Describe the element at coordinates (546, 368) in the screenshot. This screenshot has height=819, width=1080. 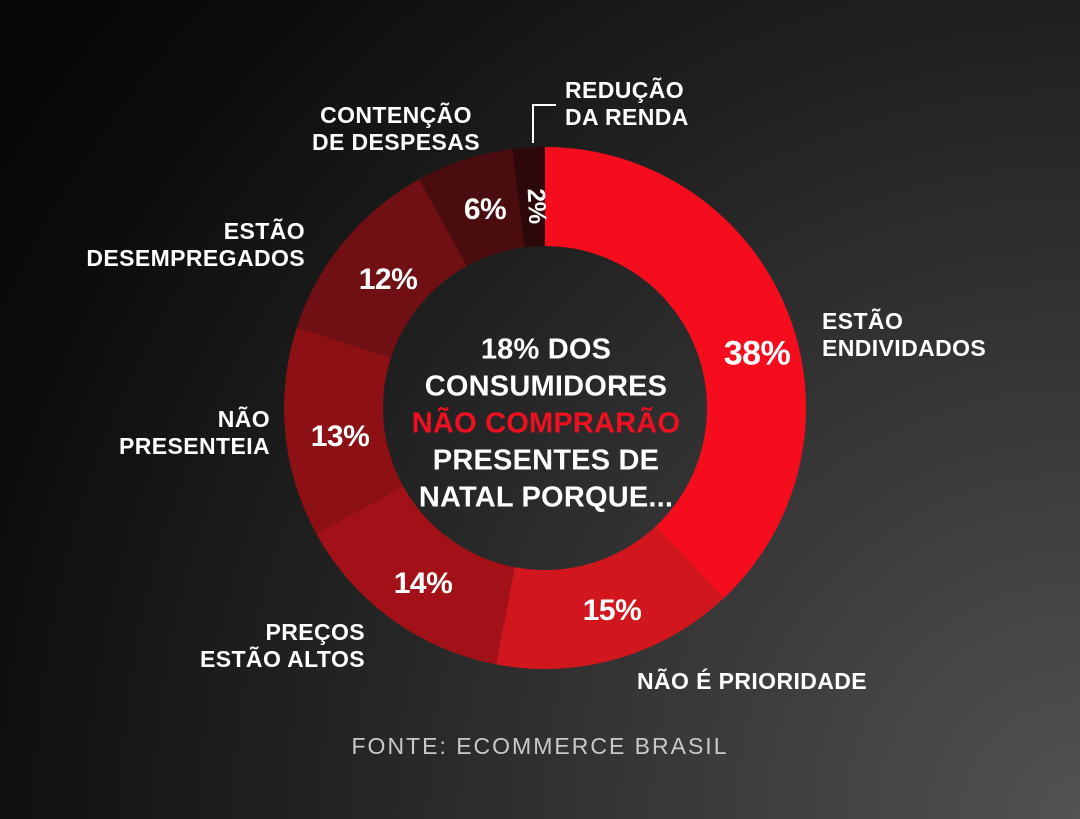
I see `headline-top: 18% DOS CONSUMIDORES` at that location.